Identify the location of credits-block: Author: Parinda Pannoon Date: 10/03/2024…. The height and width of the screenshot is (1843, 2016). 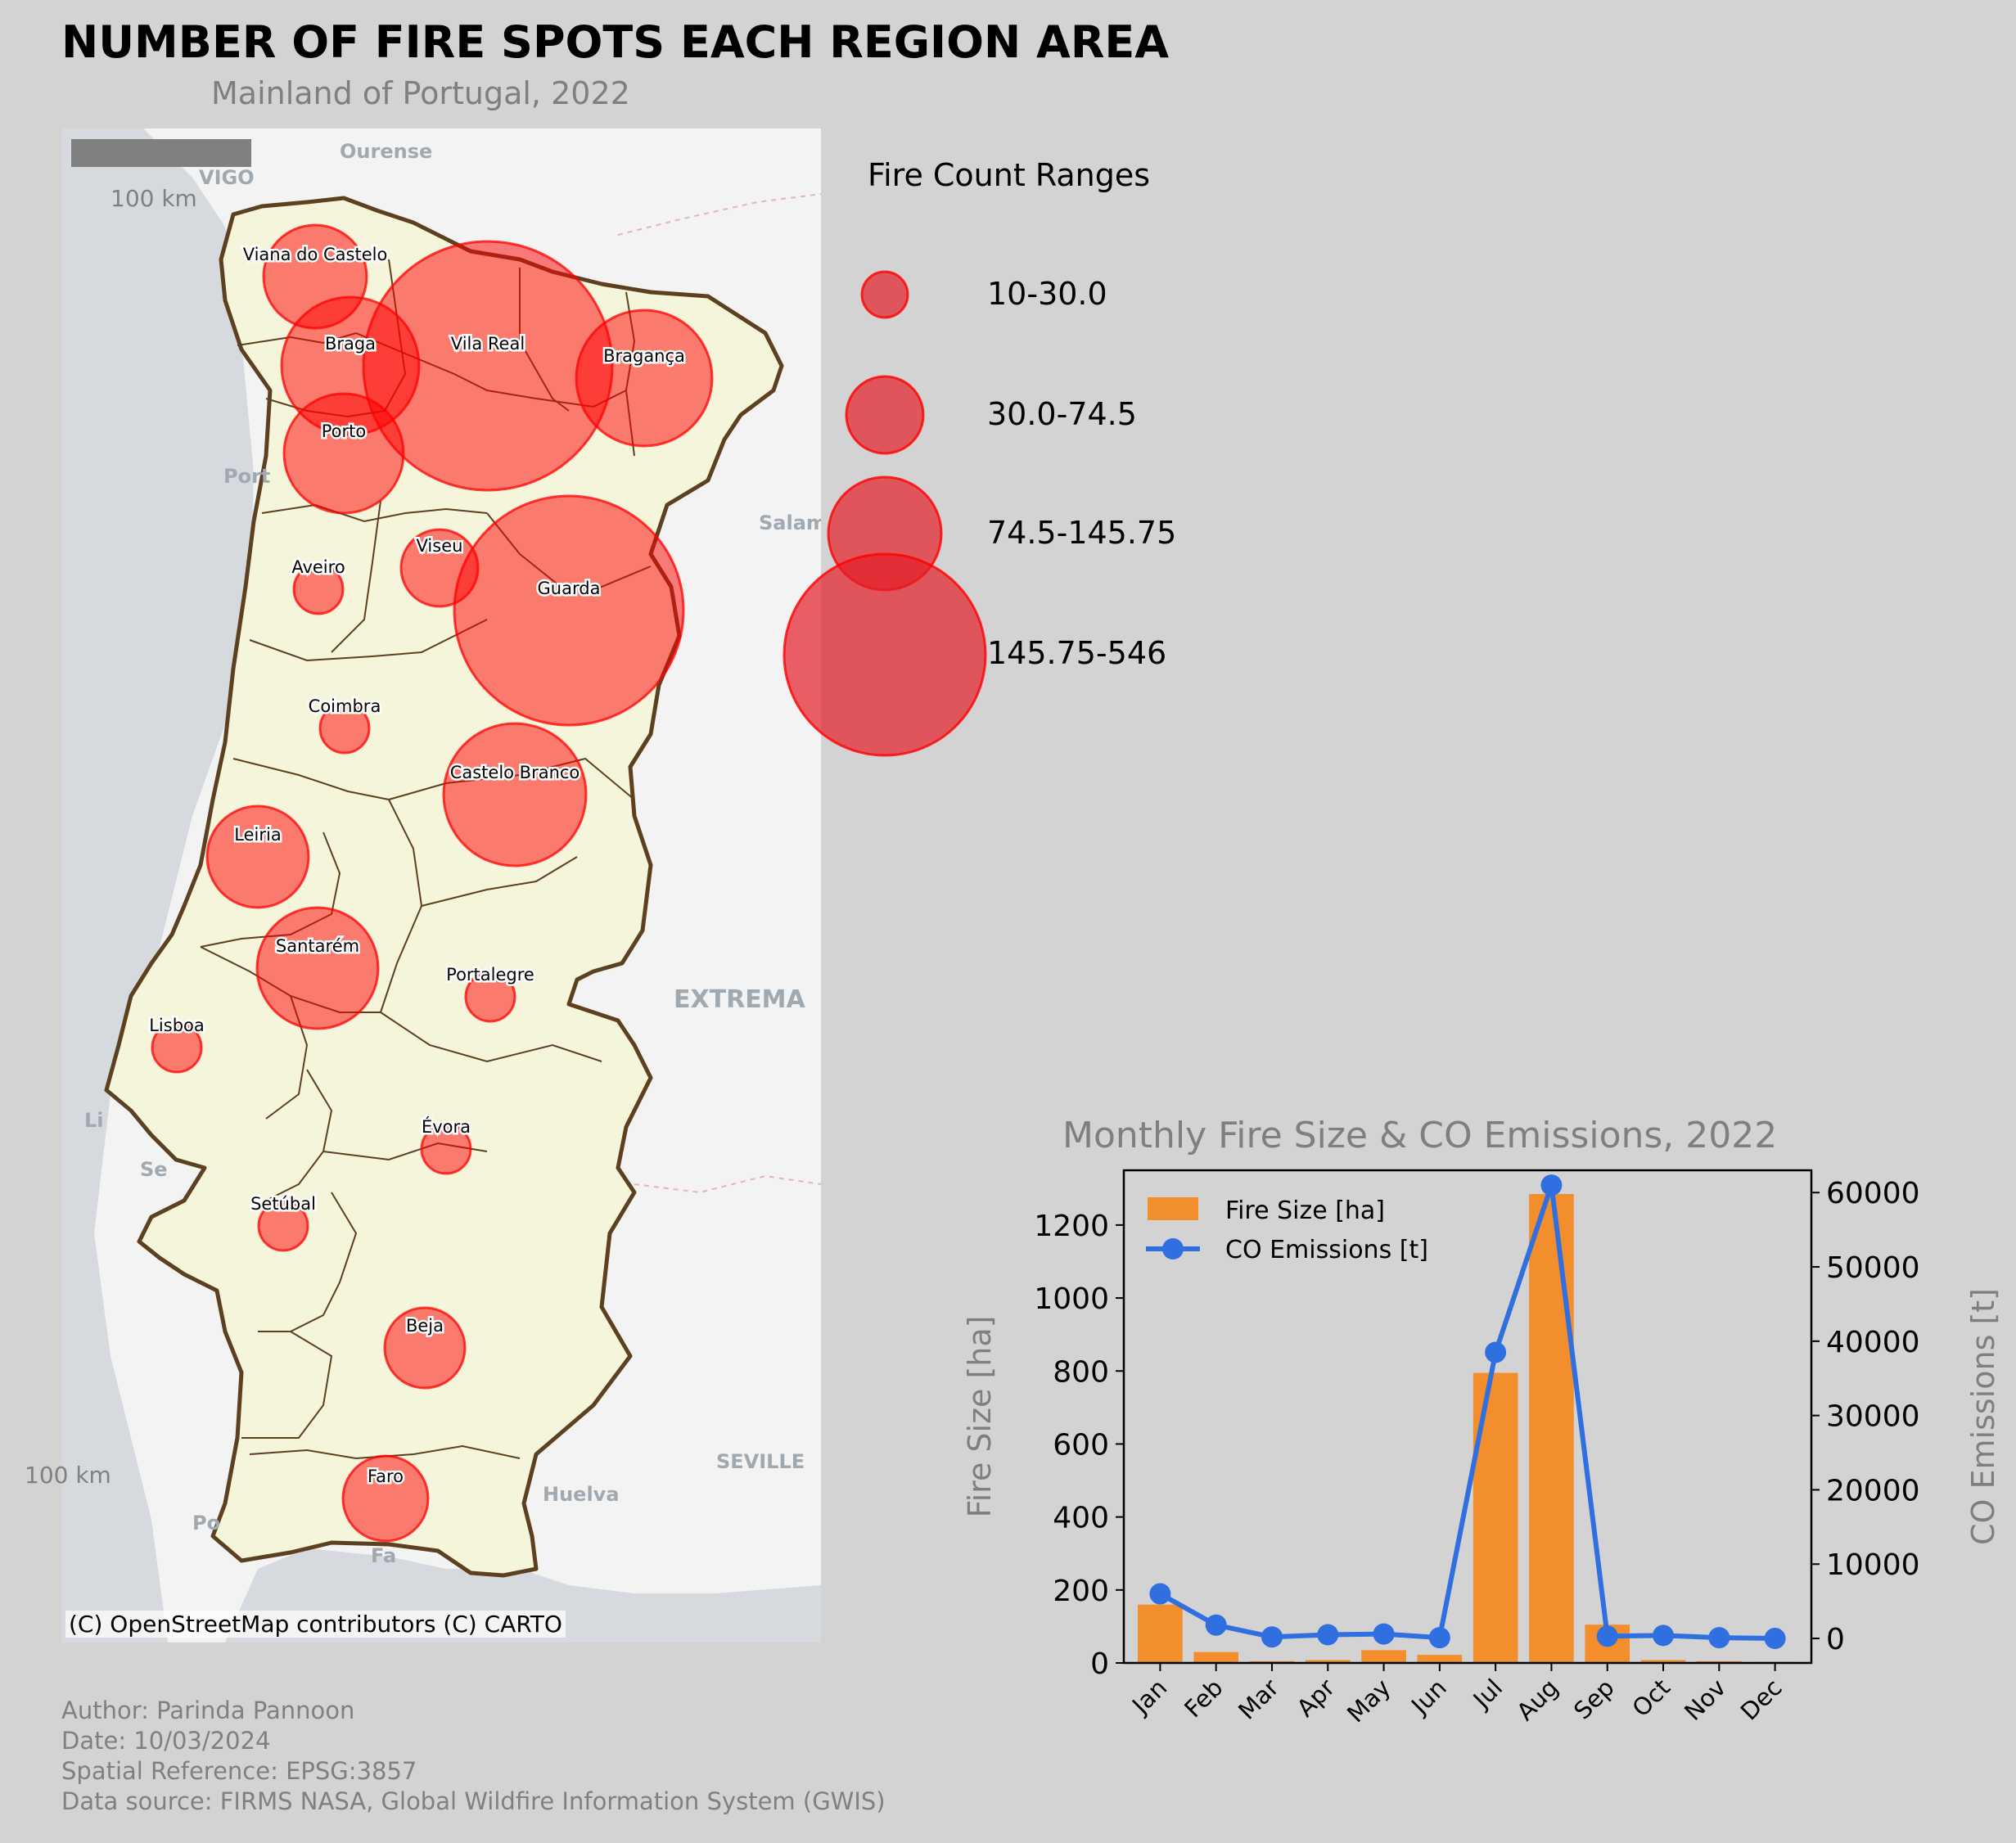
(473, 1757).